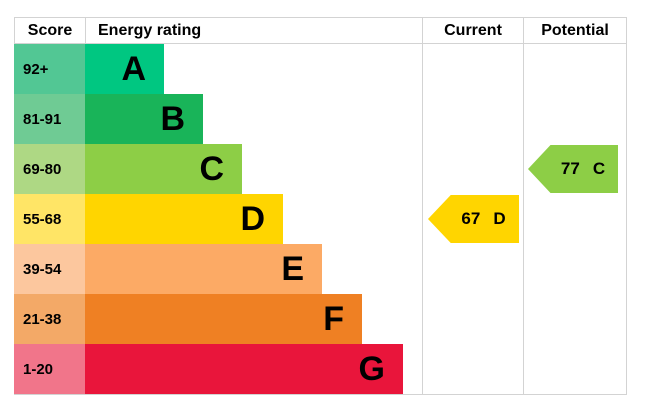 The height and width of the screenshot is (417, 659). I want to click on band-bar-c: C, so click(163, 169).